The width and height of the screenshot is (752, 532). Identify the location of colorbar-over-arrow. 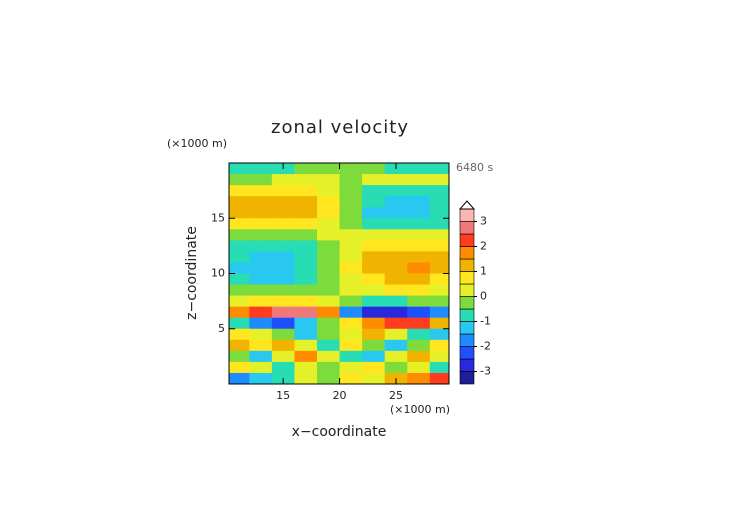
(467, 205).